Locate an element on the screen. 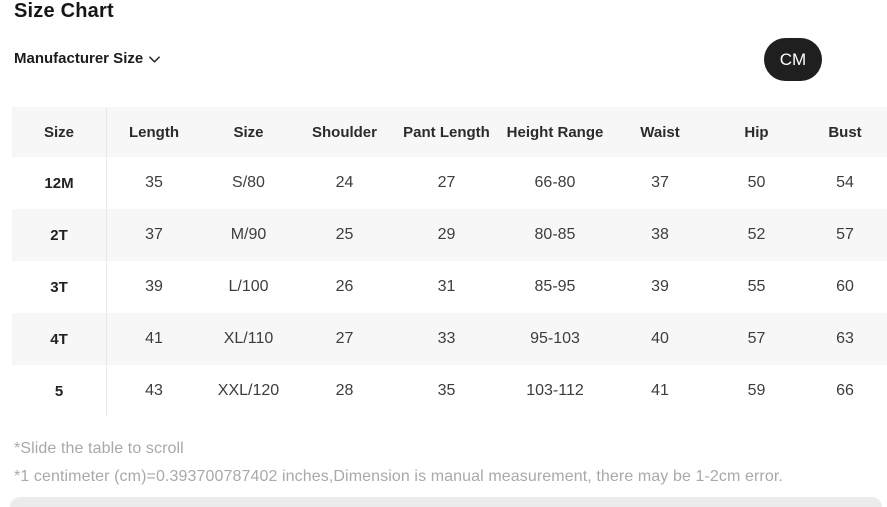 The image size is (887, 507). table-row: 5 43 XXL/120 28 35 103-112 41 59 66 is located at coordinates (449, 391).